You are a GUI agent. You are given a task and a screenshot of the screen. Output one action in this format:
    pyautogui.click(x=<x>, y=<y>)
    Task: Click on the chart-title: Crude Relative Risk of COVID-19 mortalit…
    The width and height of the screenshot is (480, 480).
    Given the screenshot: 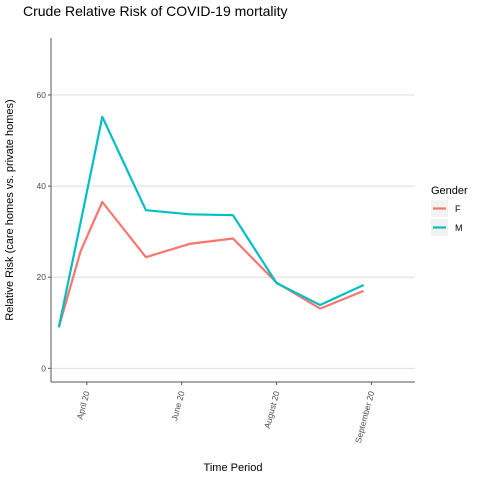 What is the action you would take?
    pyautogui.click(x=155, y=11)
    